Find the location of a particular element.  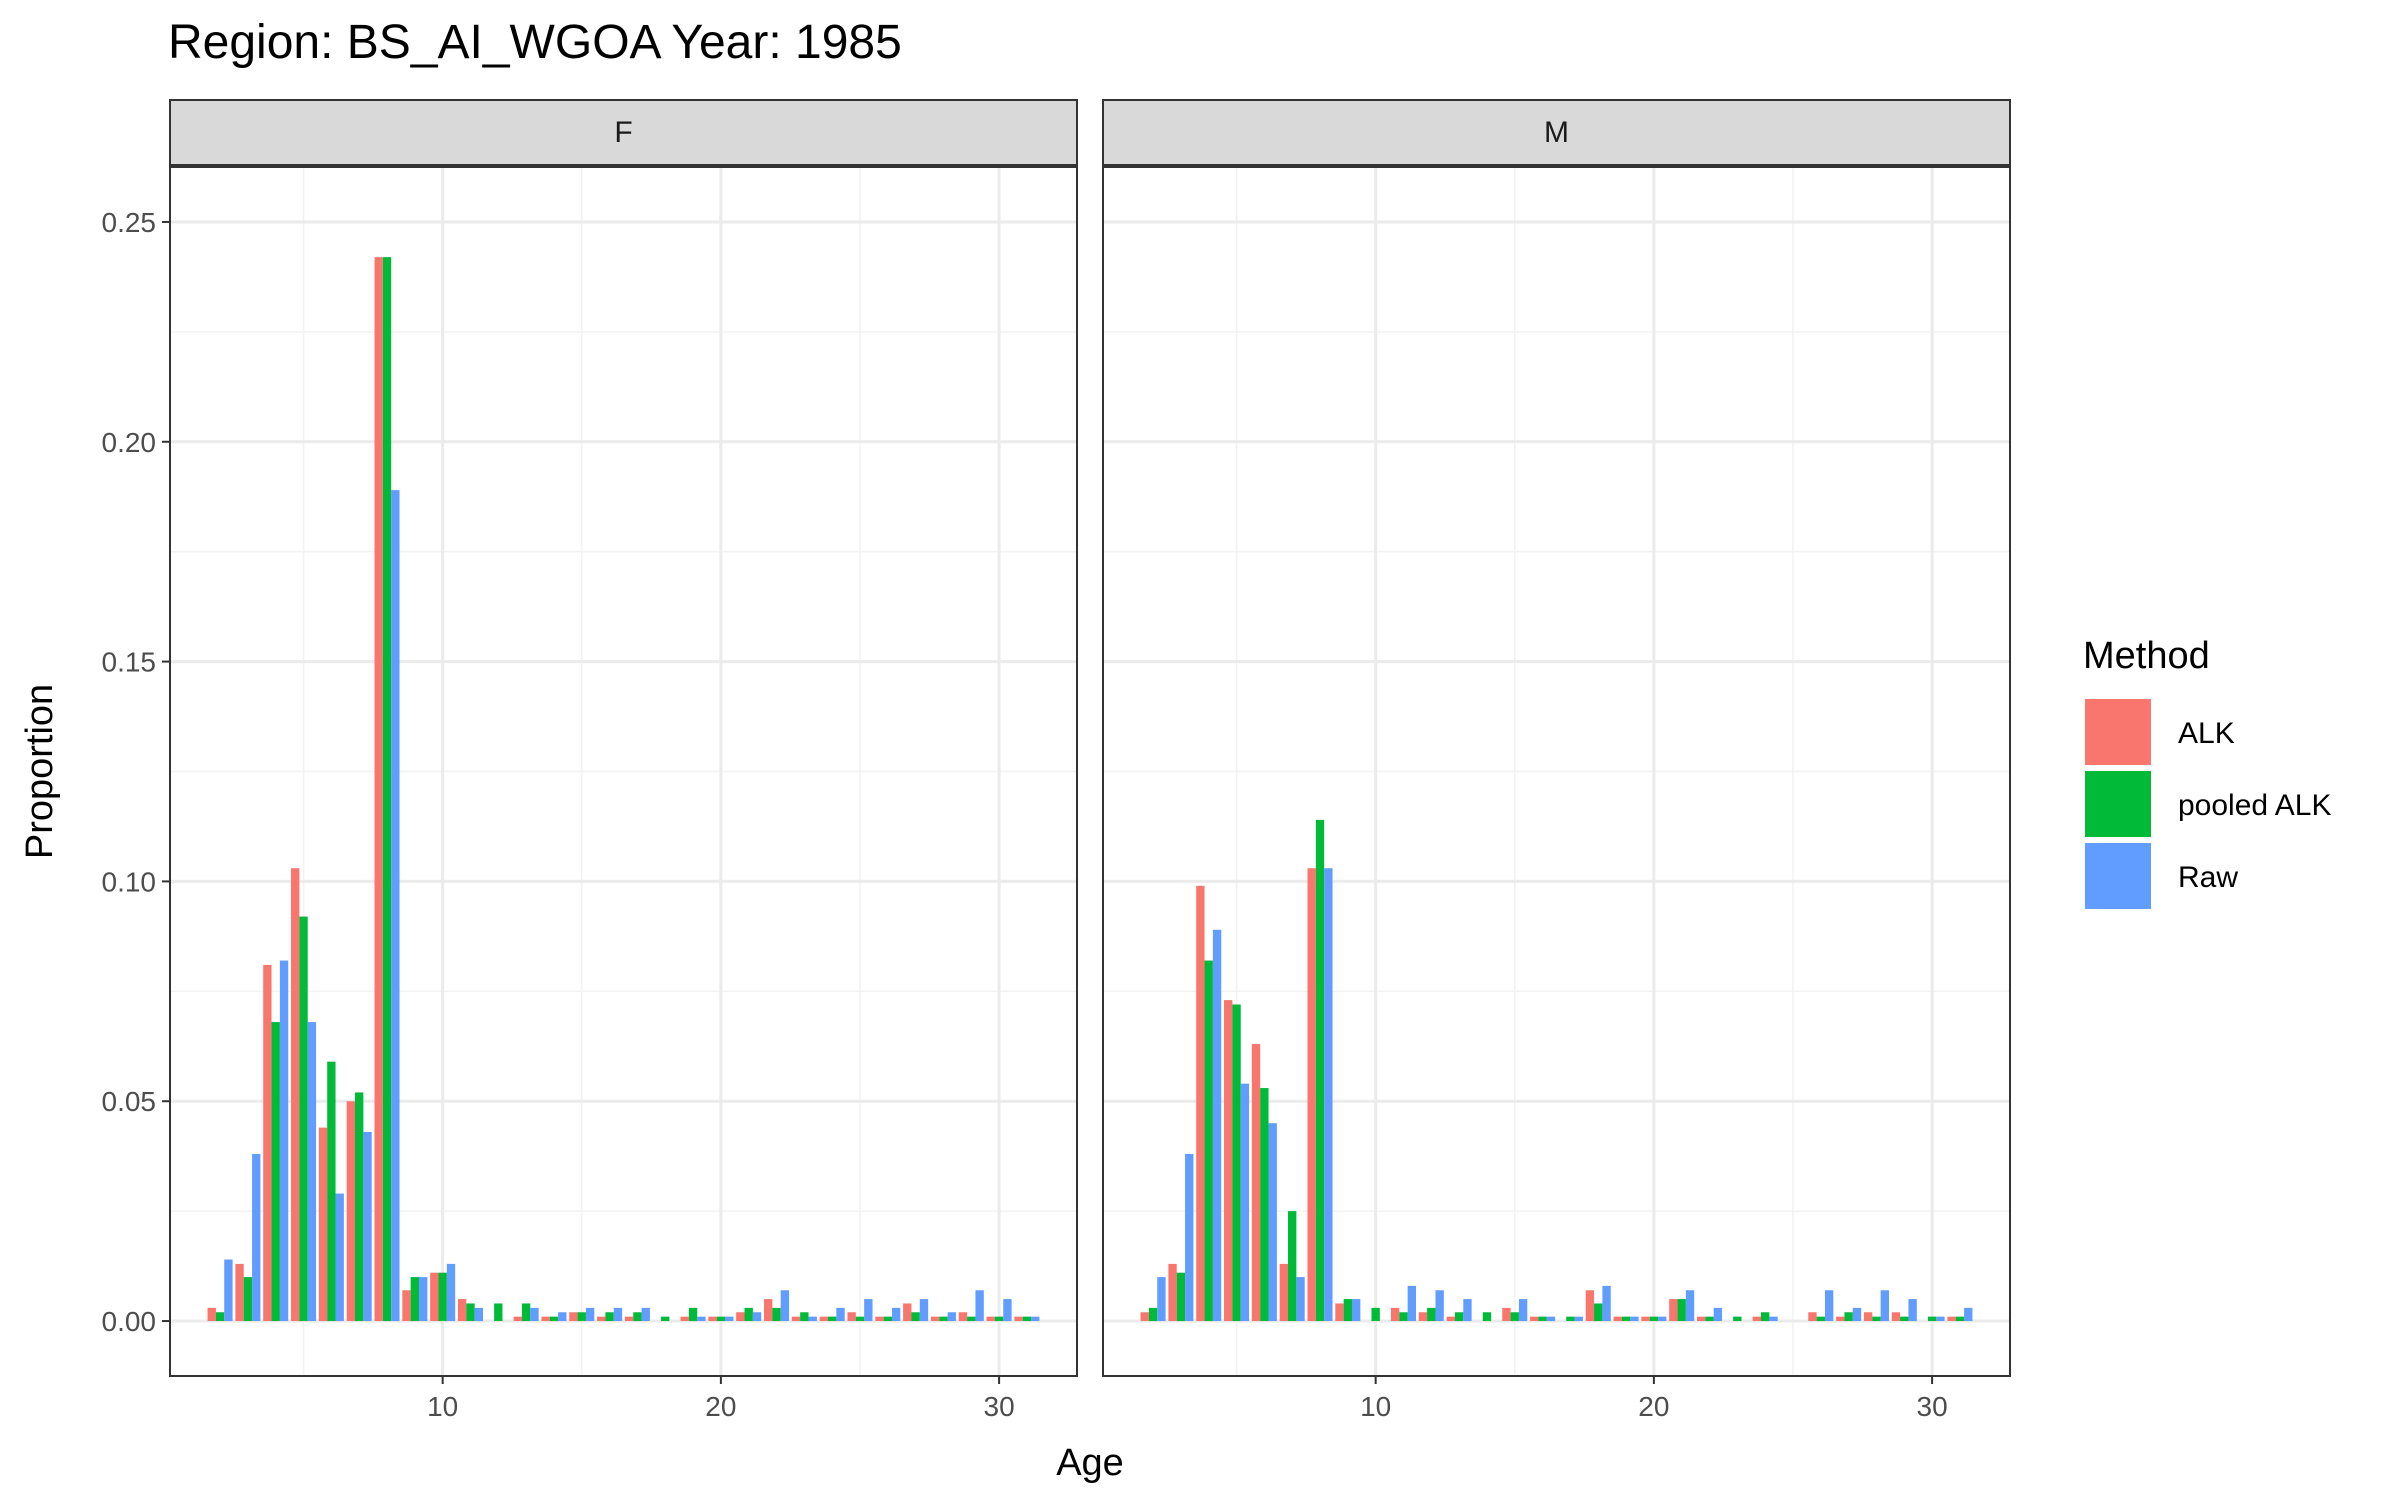

x-tick-label: 10 is located at coordinates (442, 1406).